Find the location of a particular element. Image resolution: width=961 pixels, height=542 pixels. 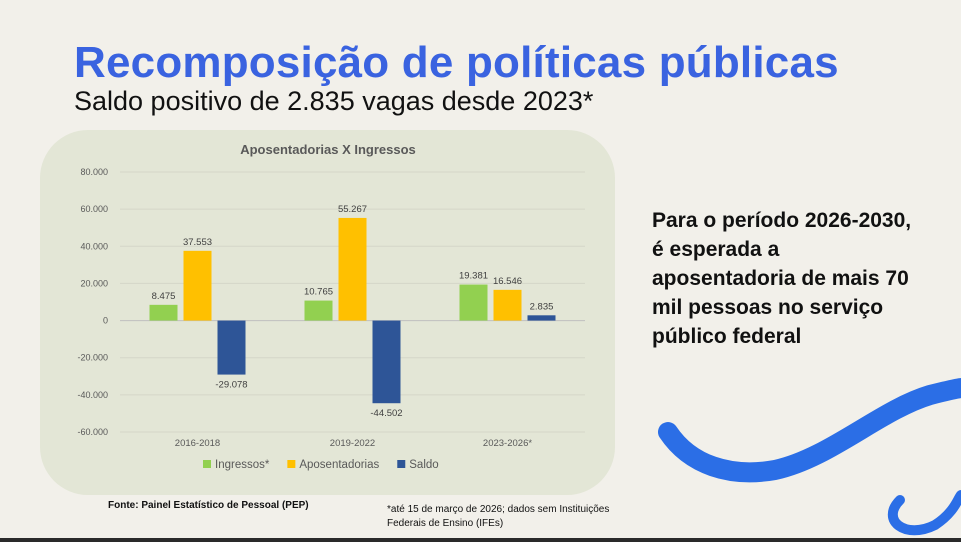

x-tick-label: 2019-2022 is located at coordinates (352, 443).